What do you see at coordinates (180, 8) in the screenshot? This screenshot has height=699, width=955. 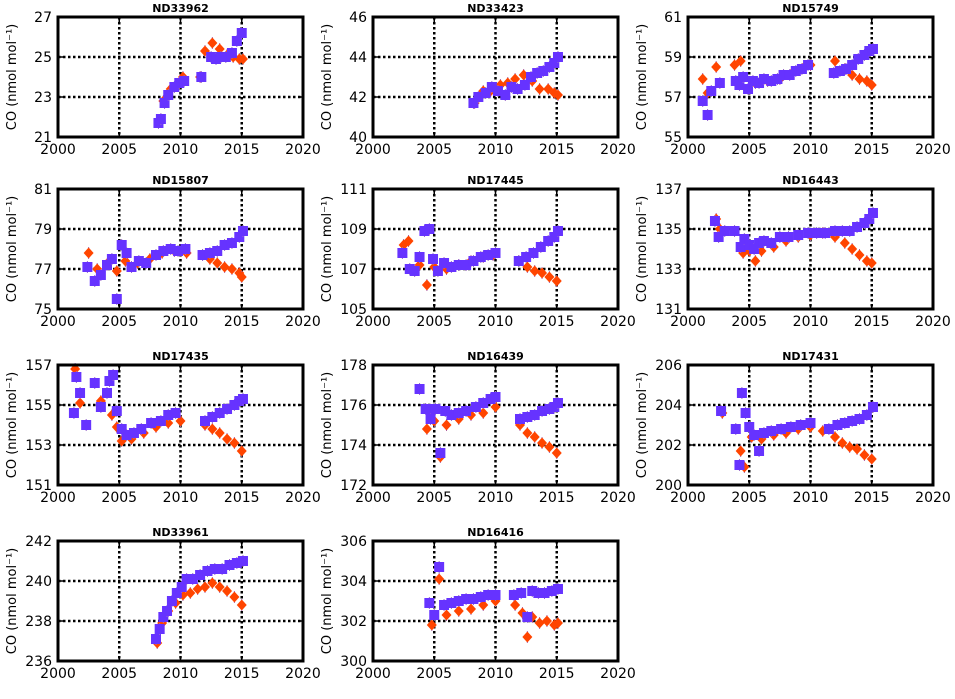 I see `panel-title: ND33962` at bounding box center [180, 8].